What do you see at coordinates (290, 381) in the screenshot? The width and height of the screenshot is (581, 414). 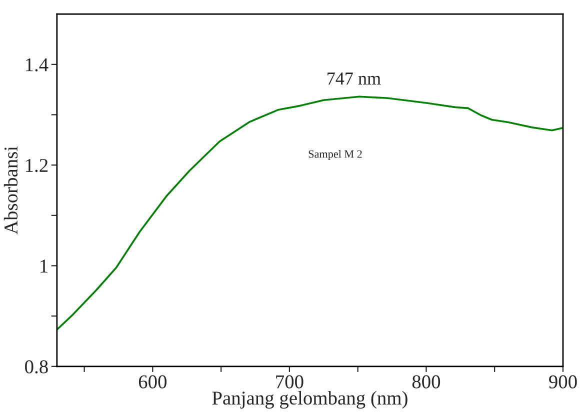 I see `x-tick-label: 700` at bounding box center [290, 381].